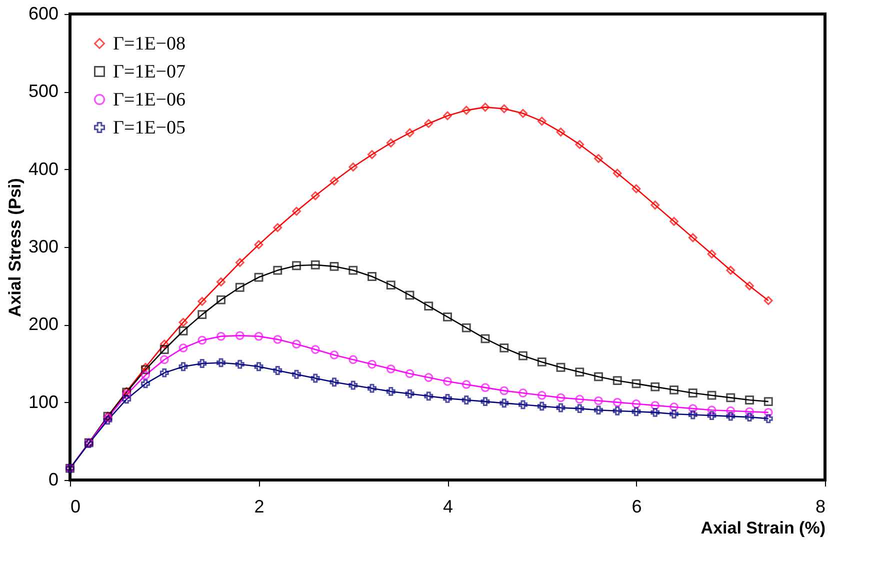 The image size is (877, 567). I want to click on x-tick-label: 6, so click(637, 506).